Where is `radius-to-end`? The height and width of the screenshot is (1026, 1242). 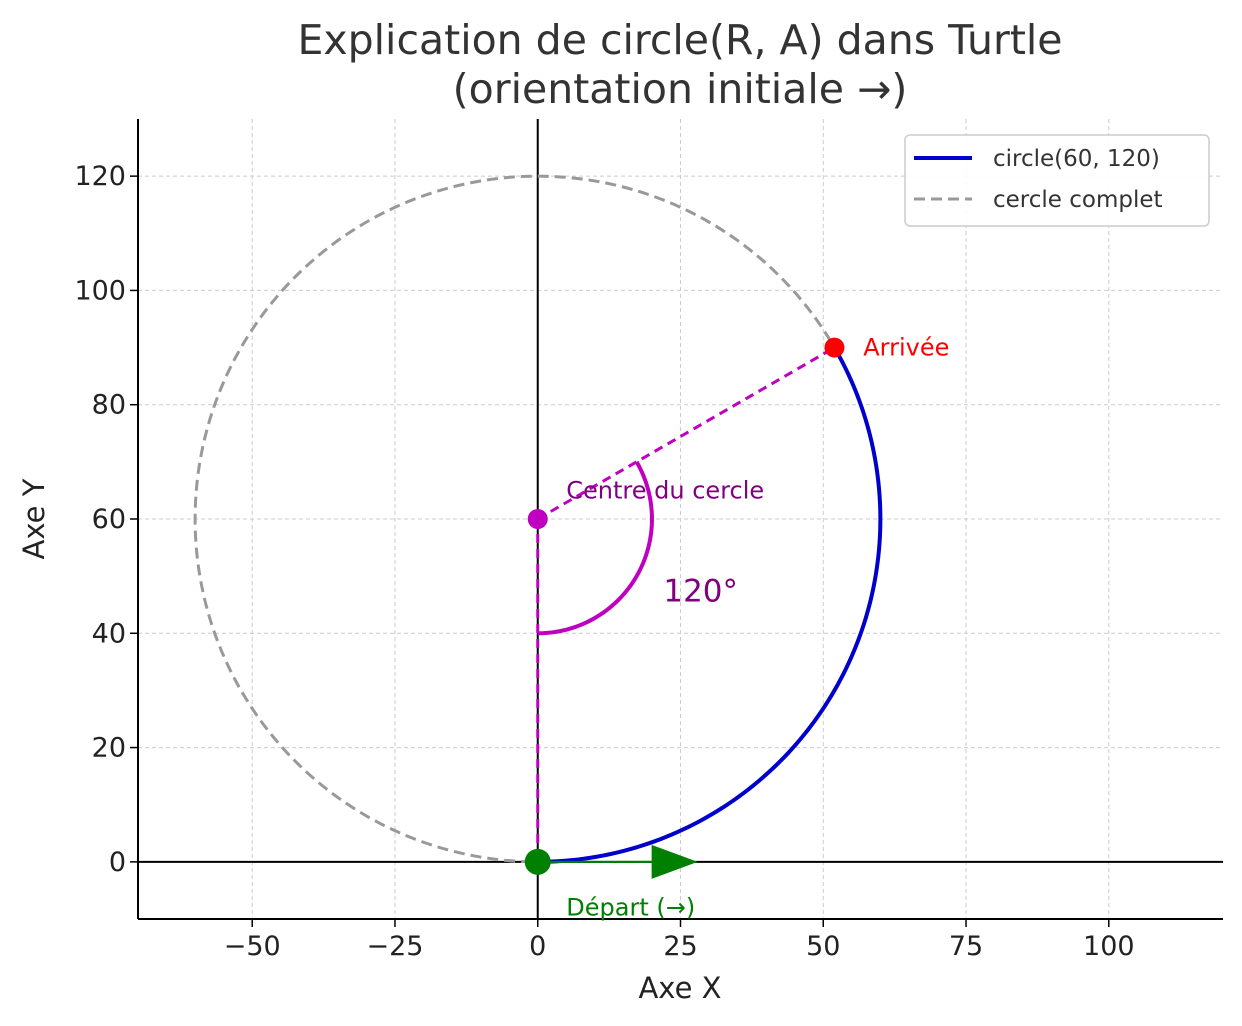 radius-to-end is located at coordinates (686, 433).